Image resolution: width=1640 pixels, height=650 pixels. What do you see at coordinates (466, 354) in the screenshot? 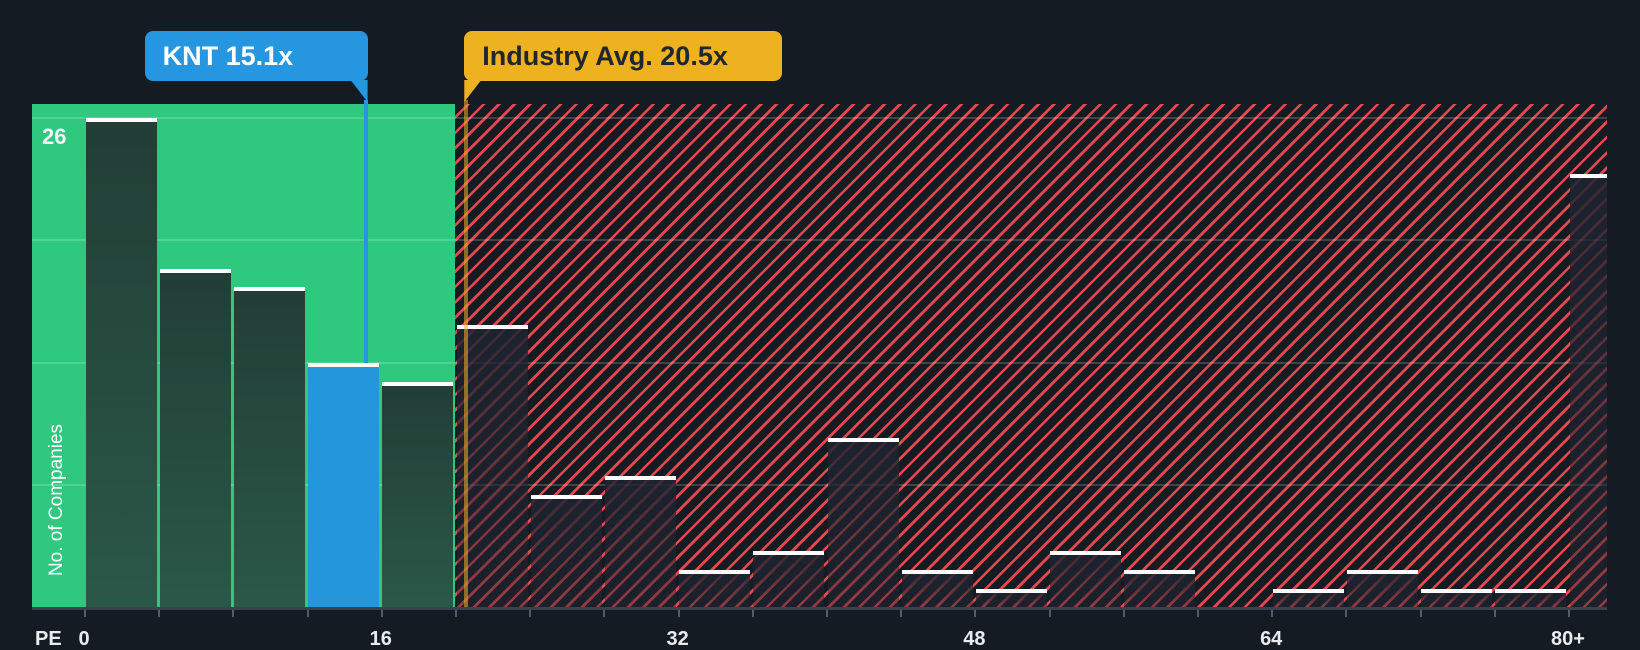
I see `industry-average-line` at bounding box center [466, 354].